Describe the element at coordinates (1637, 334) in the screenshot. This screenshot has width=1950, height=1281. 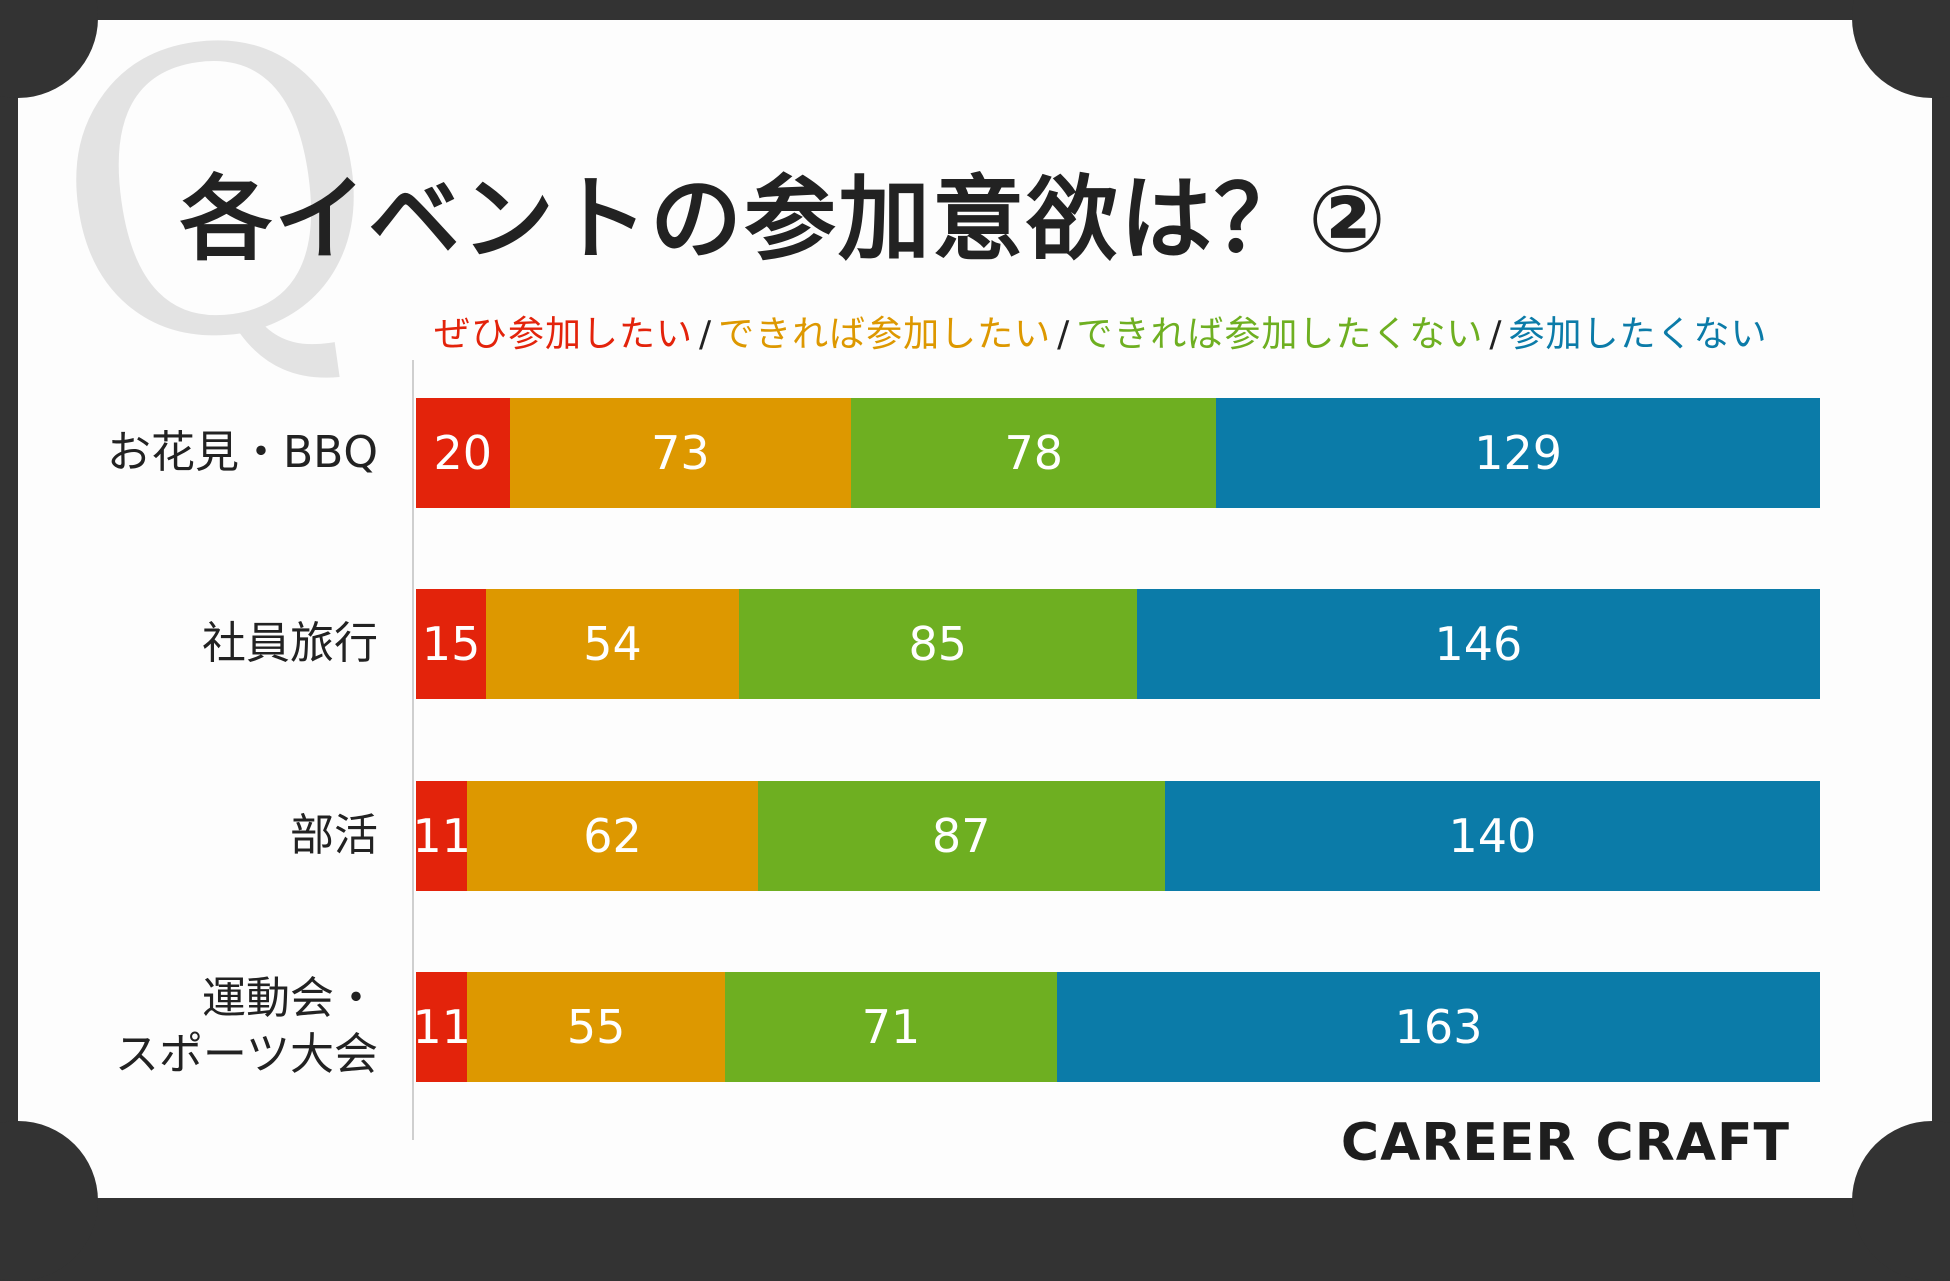
I see `legend-item-4: 参加したくない` at that location.